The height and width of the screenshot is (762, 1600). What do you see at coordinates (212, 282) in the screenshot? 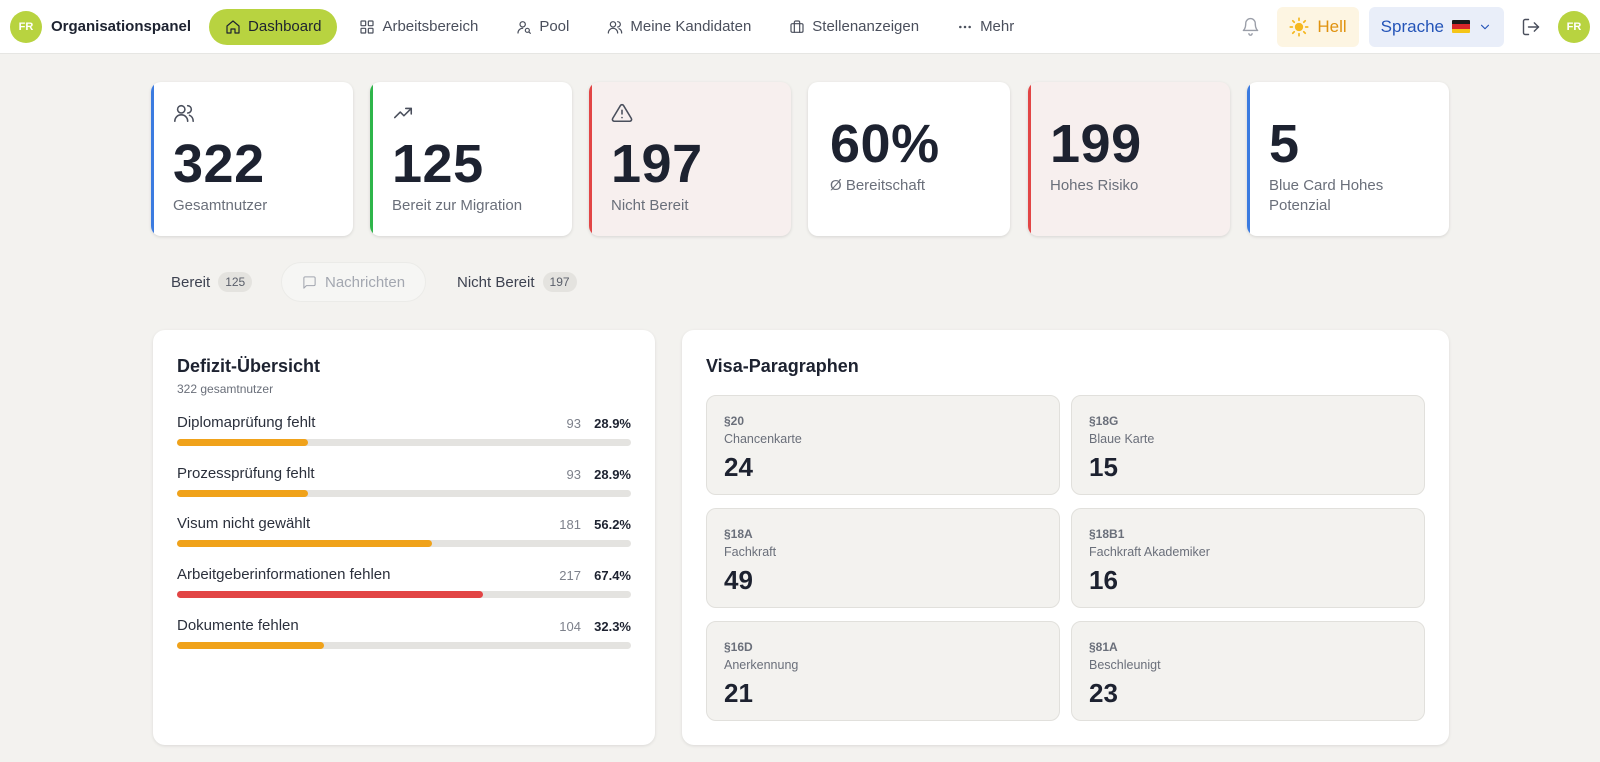
I see `tab-ready: Bereit 125` at bounding box center [212, 282].